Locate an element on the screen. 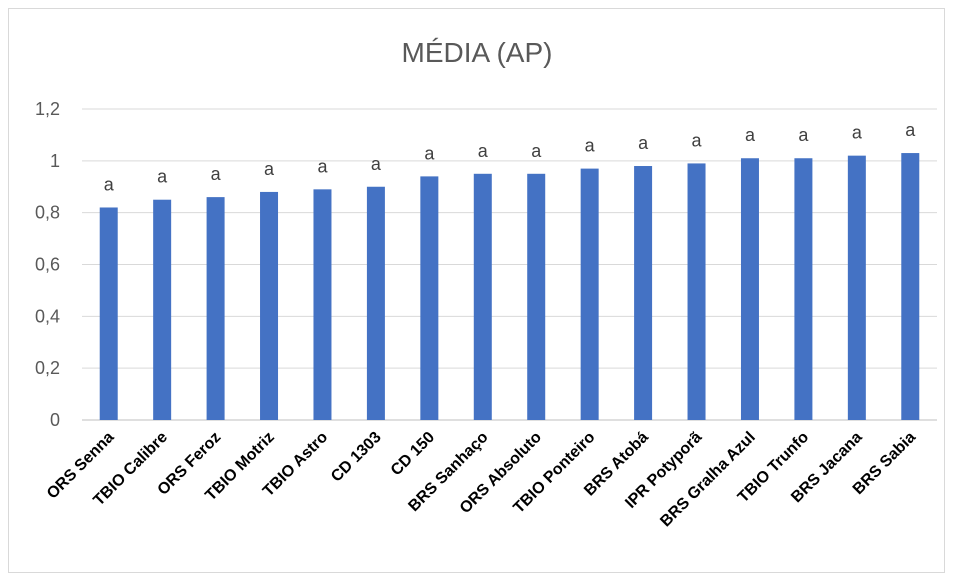 This screenshot has width=955, height=581. y-axis-ticks: 0 0,2 0,4 0,6 0,8 1 1,2 is located at coordinates (47, 264).